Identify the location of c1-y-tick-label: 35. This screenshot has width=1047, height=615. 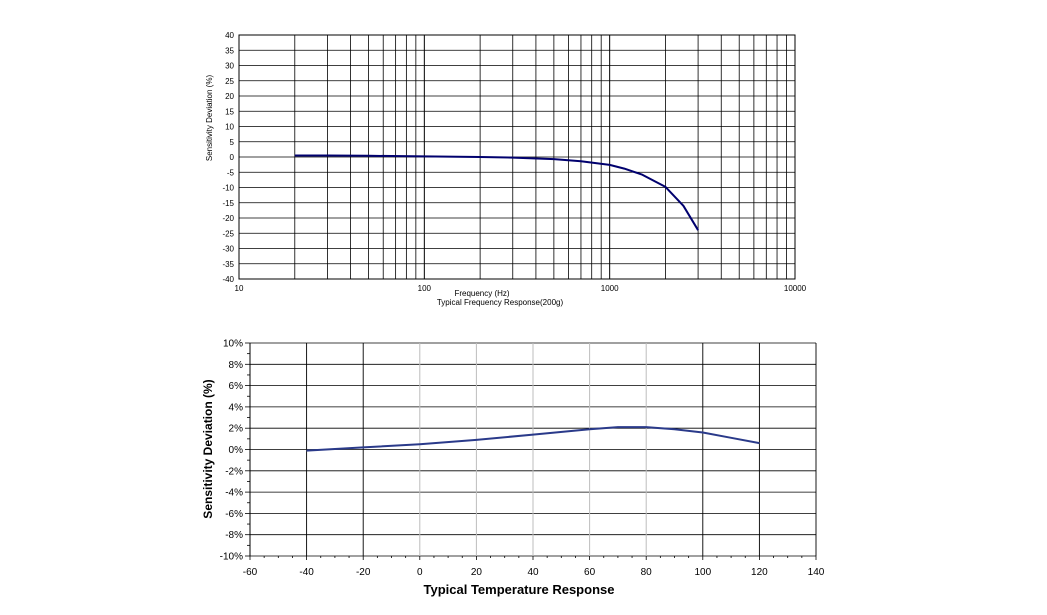
(229, 50).